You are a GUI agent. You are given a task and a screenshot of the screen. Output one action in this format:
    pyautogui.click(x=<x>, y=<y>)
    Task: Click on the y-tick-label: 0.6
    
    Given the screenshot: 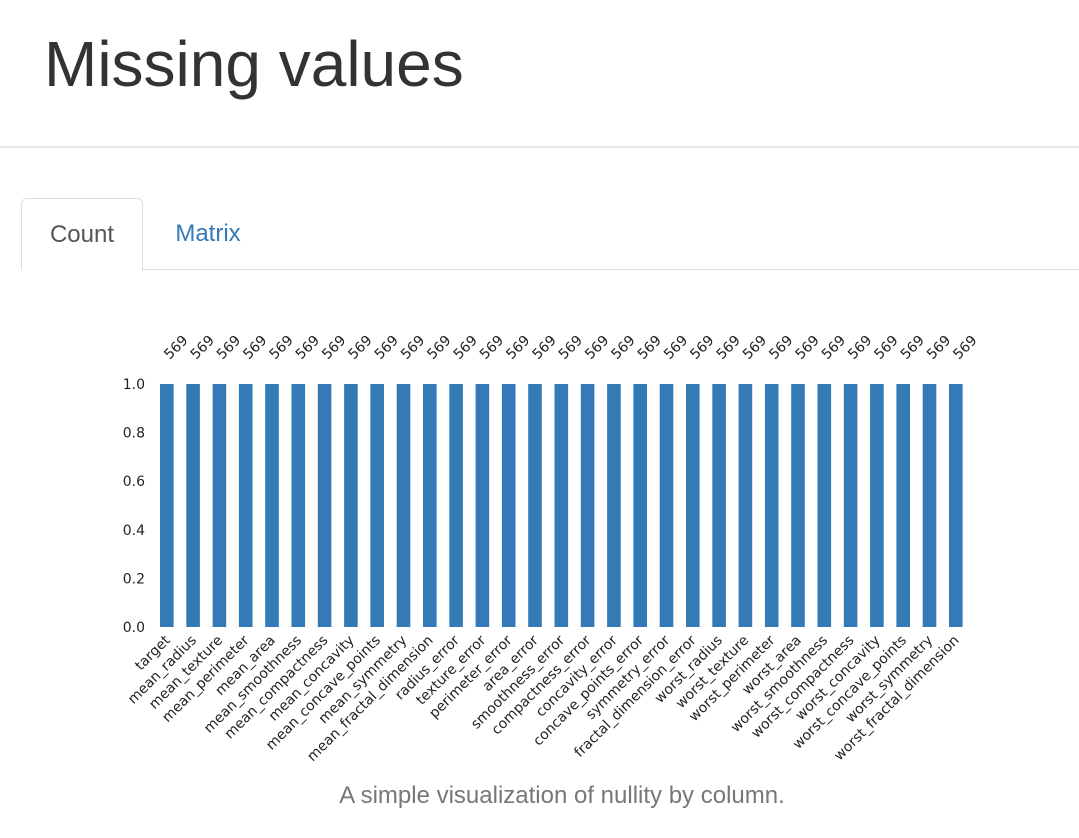 What is the action you would take?
    pyautogui.click(x=134, y=482)
    